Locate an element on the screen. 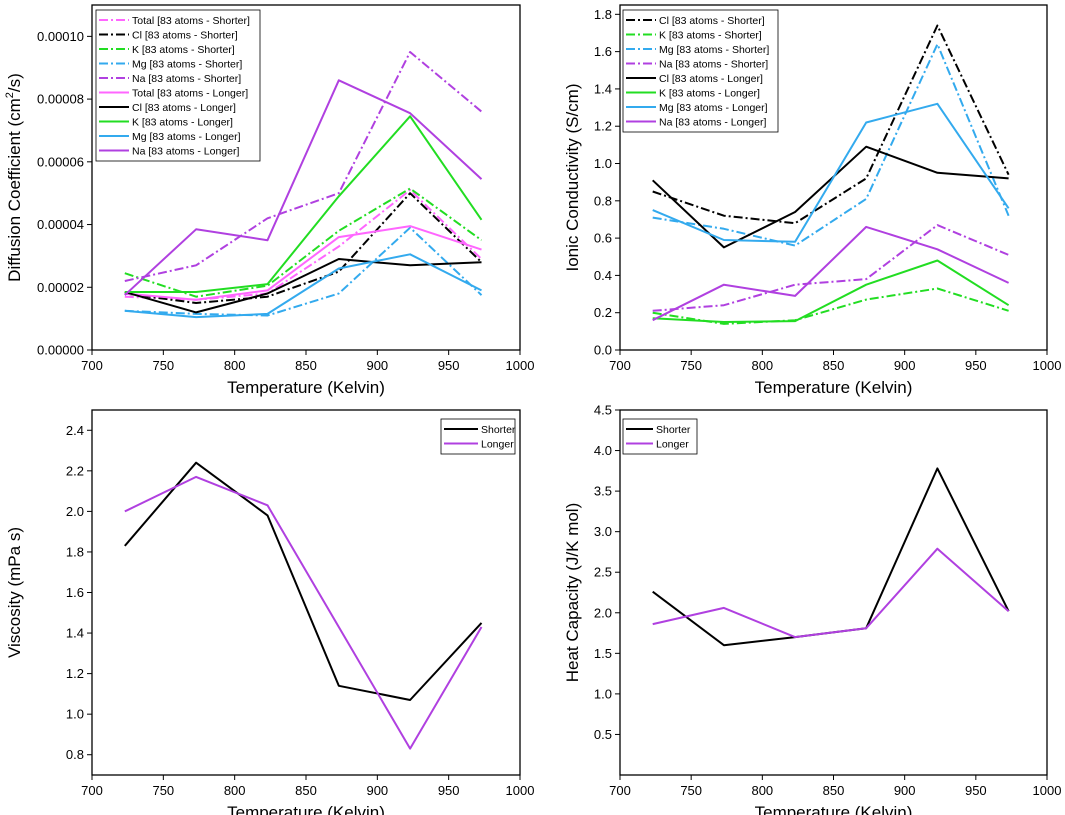  y-tick-label: 1.4 is located at coordinates (75, 633).